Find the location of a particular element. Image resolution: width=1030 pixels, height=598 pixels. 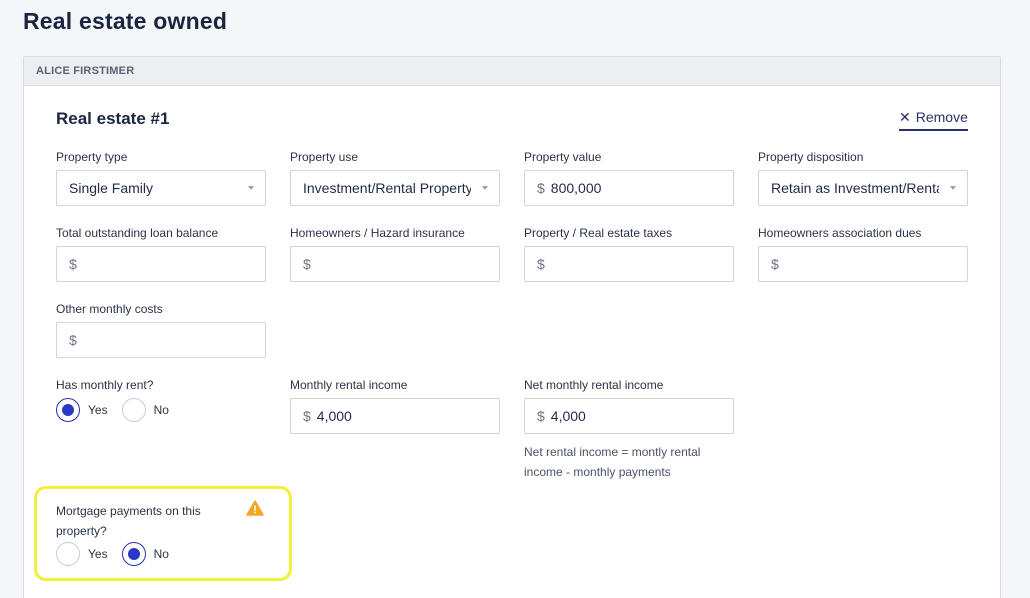

has-monthly-rent-radio-group: Yes No is located at coordinates (161, 410).